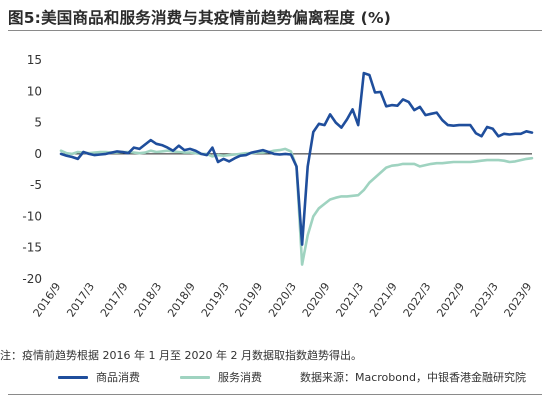 This screenshot has height=401, width=550. Describe the element at coordinates (181, 299) in the screenshot. I see `x-tick-label: 2018/9` at that location.